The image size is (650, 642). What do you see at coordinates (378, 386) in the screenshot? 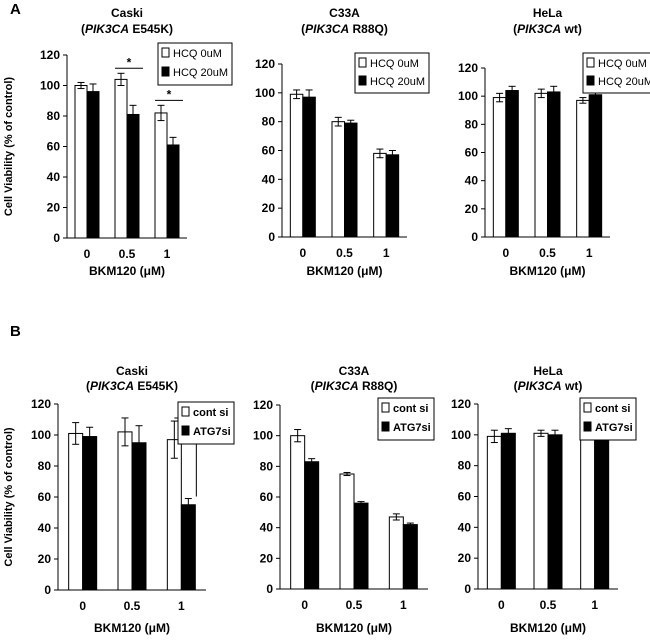
I see `subtitle-variant: R88Q)` at bounding box center [378, 386].